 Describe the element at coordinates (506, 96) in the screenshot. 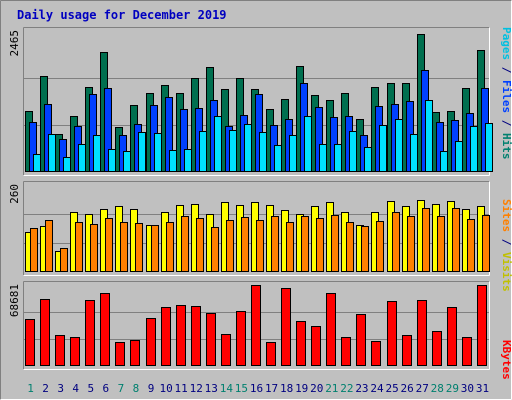

I see `axis-title-part: Files` at that location.